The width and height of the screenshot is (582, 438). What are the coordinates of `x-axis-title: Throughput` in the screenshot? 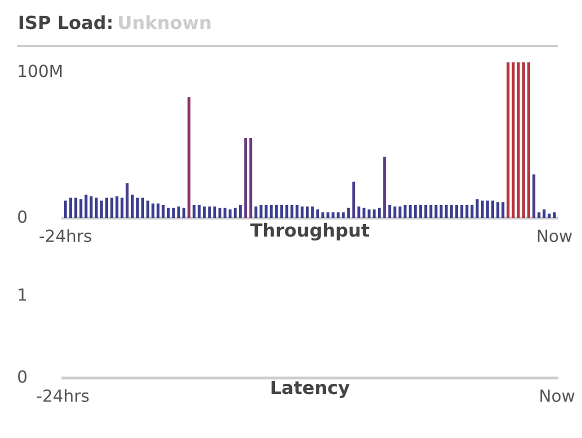 It's located at (310, 231).